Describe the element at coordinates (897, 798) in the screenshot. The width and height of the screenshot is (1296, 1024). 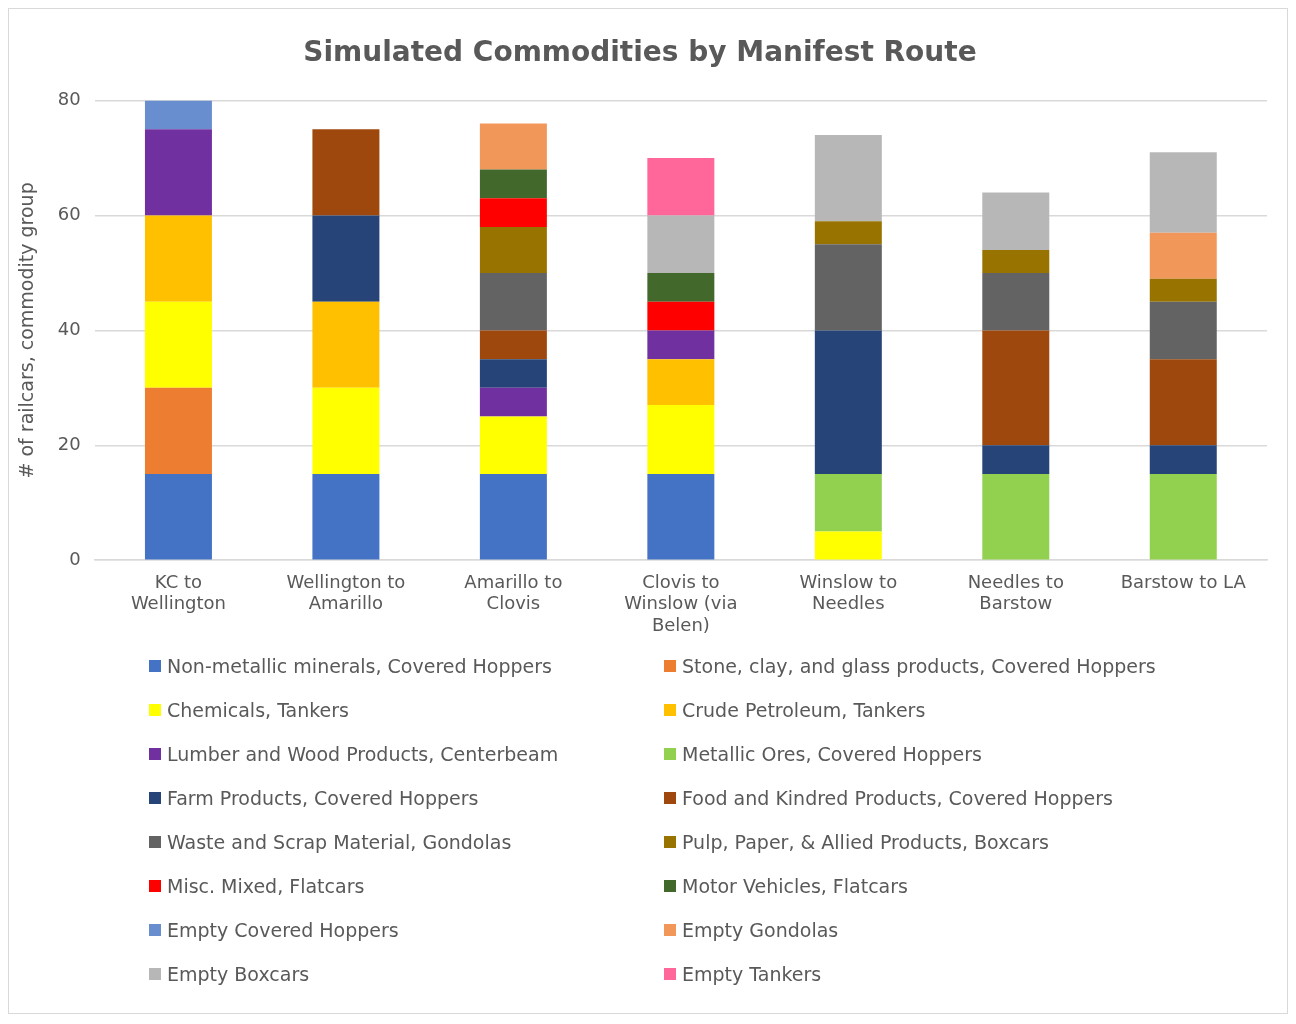
I see `legend-label: Food and Kindred Products, Covered Hoppers` at that location.